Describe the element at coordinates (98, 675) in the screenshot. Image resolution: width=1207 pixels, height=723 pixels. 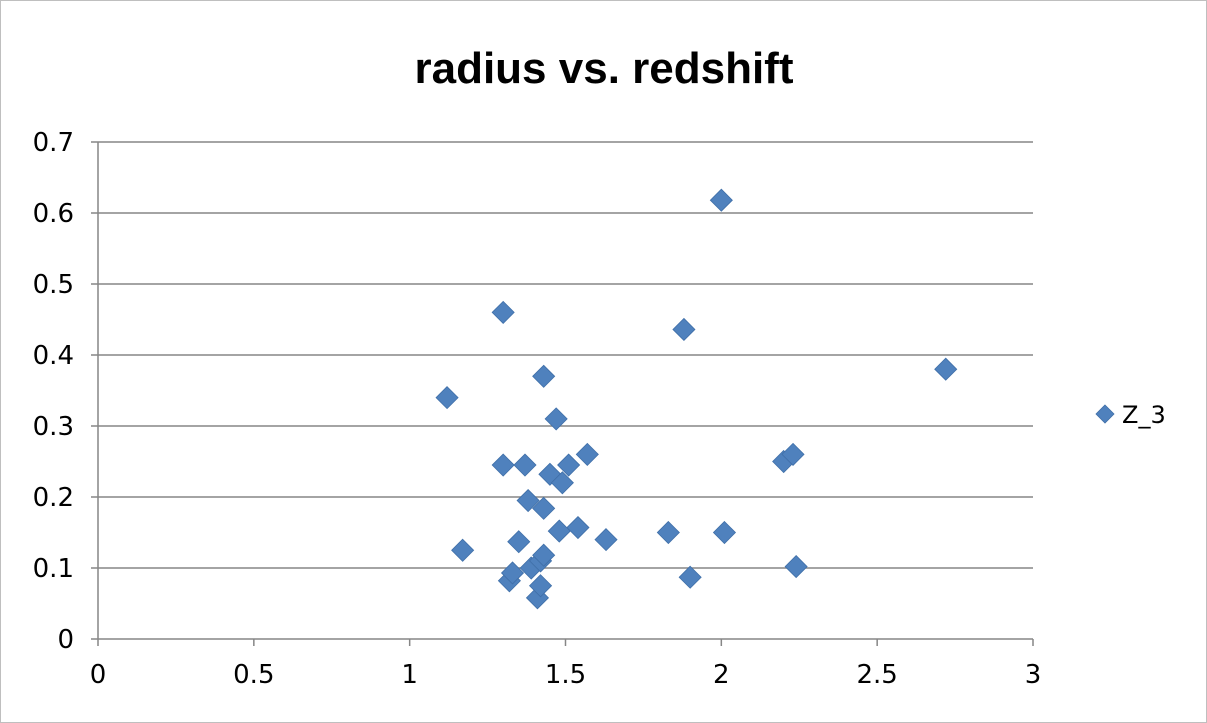
I see `x-tick-label: 0` at that location.